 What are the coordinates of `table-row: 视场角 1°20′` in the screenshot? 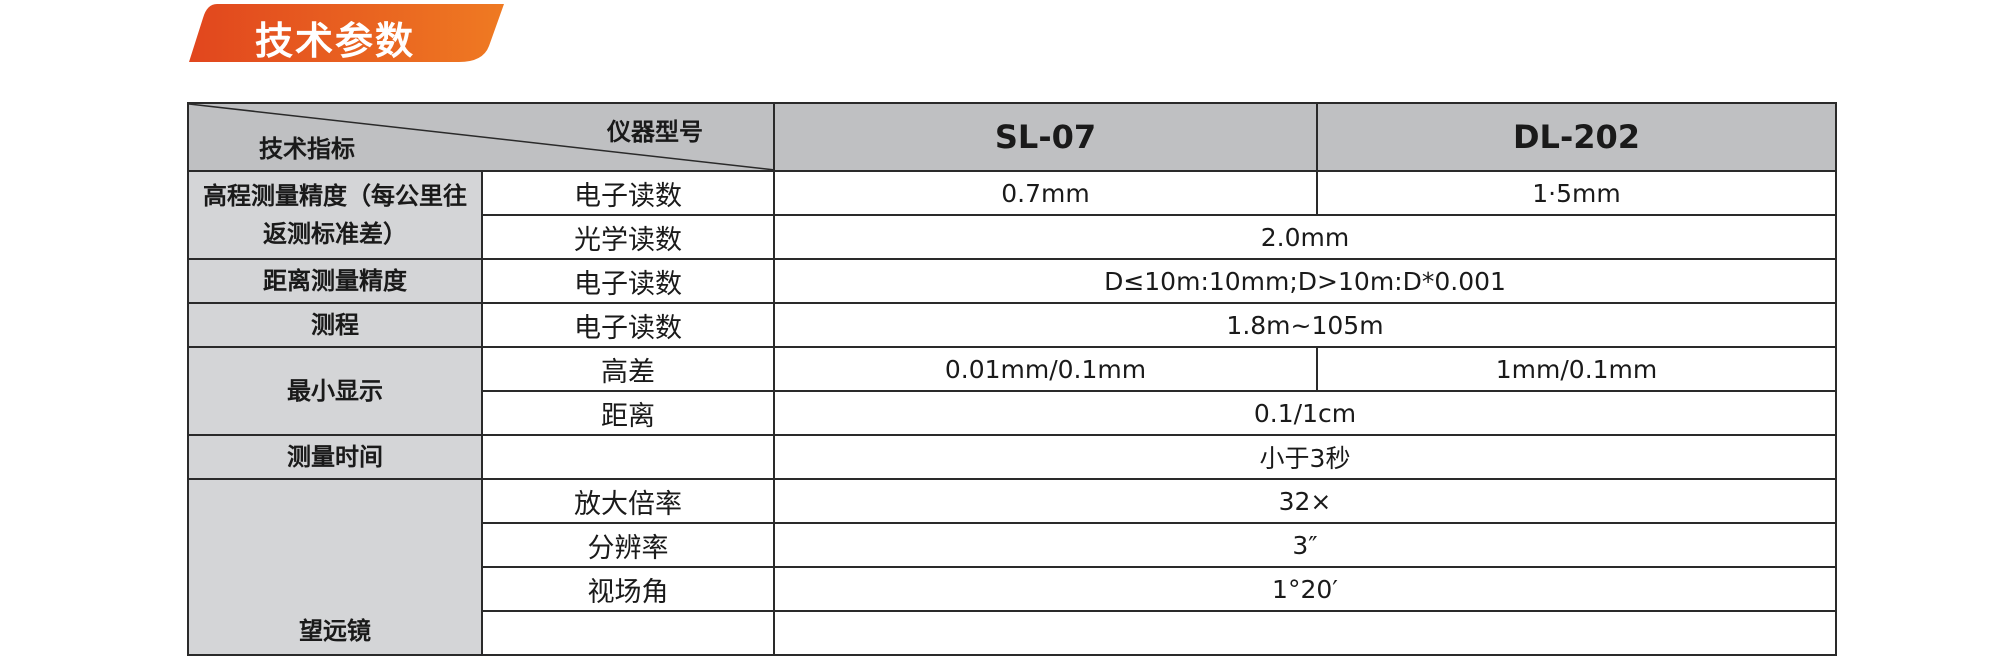 It's located at (1012, 589).